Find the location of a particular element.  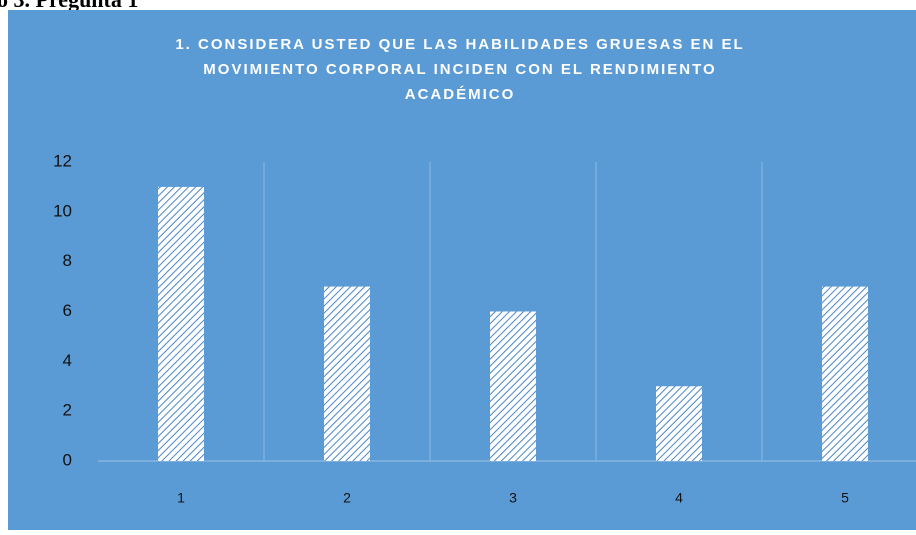

x-tick-label: 3 is located at coordinates (513, 498).